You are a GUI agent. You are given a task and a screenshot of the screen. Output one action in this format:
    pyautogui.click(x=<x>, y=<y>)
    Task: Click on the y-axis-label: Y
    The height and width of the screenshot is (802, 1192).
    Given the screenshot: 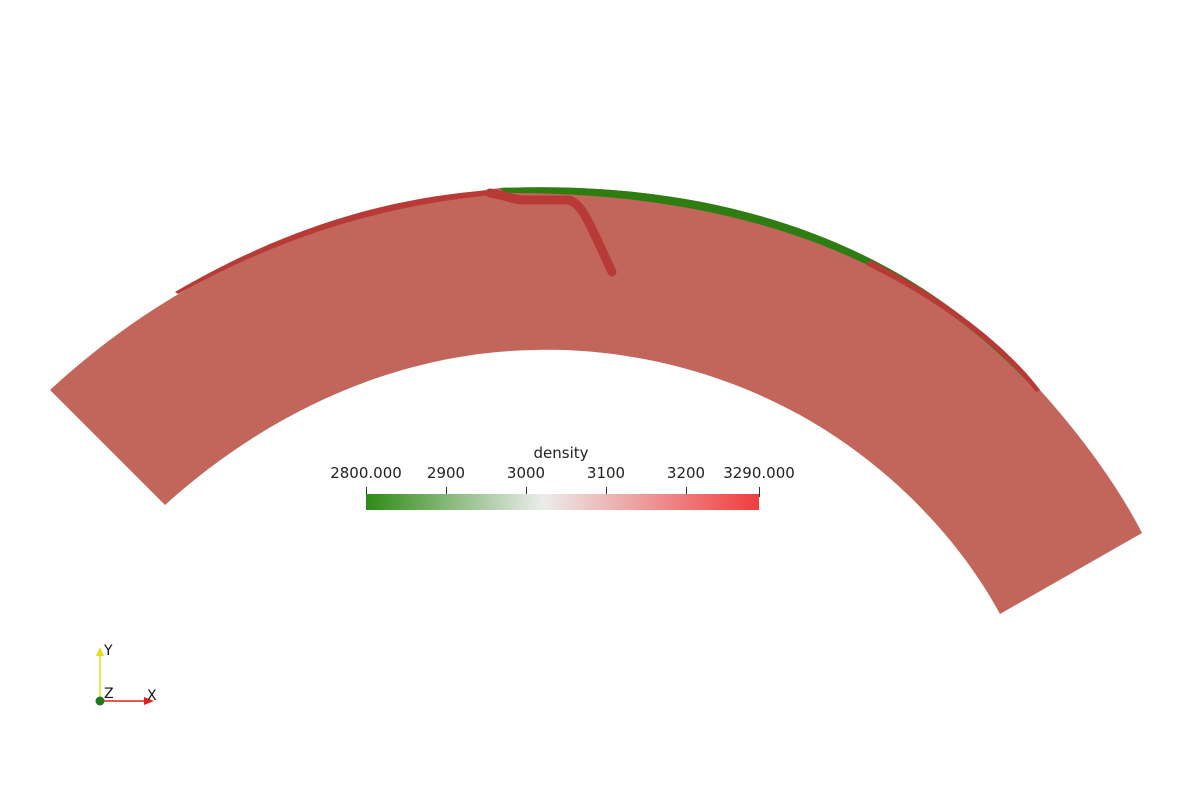 What is the action you would take?
    pyautogui.click(x=108, y=651)
    